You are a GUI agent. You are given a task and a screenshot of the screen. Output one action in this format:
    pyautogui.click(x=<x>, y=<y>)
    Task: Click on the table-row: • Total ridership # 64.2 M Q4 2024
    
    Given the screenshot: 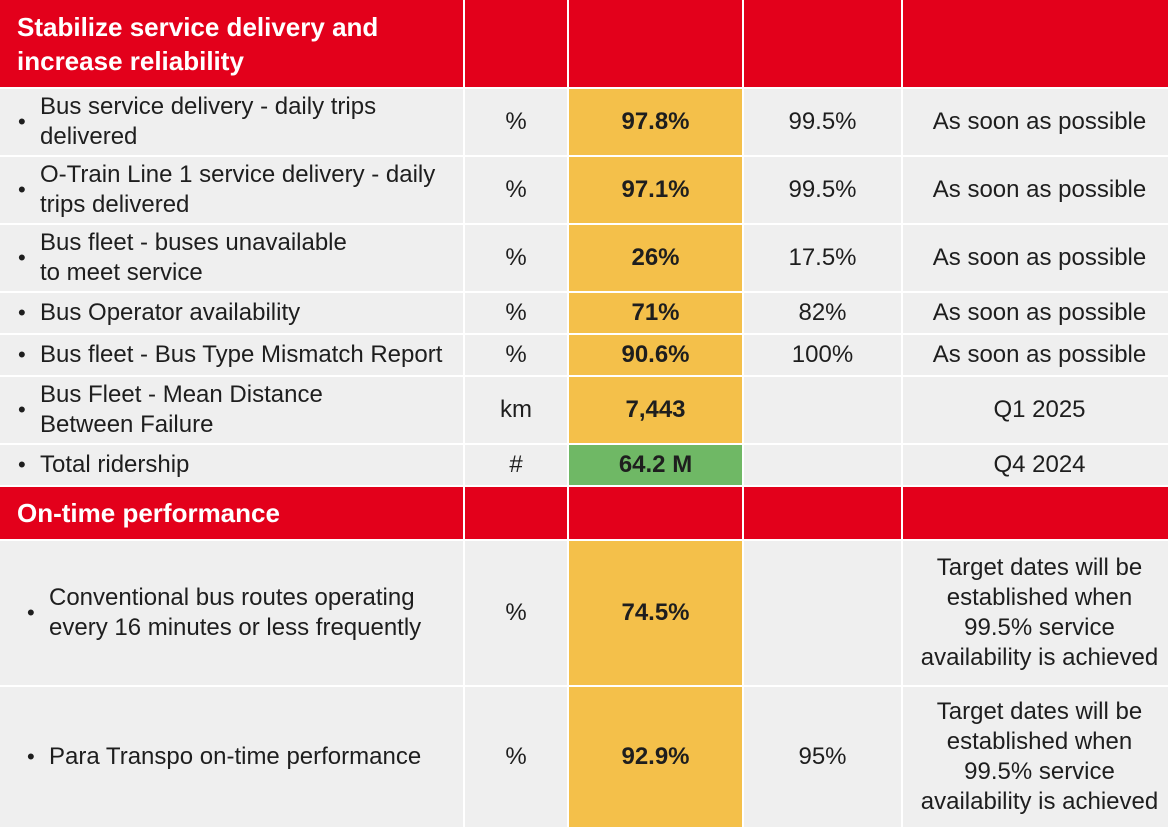 What is the action you would take?
    pyautogui.click(x=584, y=465)
    